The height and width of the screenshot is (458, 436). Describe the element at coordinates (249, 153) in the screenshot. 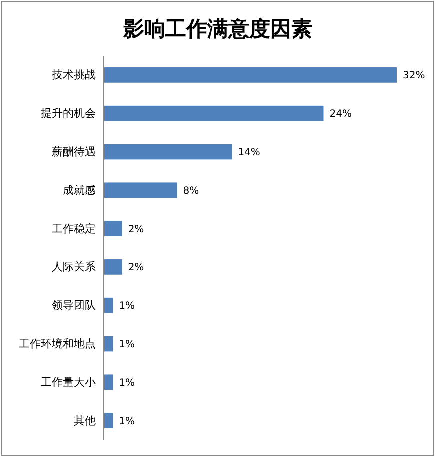

I see `data-label: 14%` at that location.